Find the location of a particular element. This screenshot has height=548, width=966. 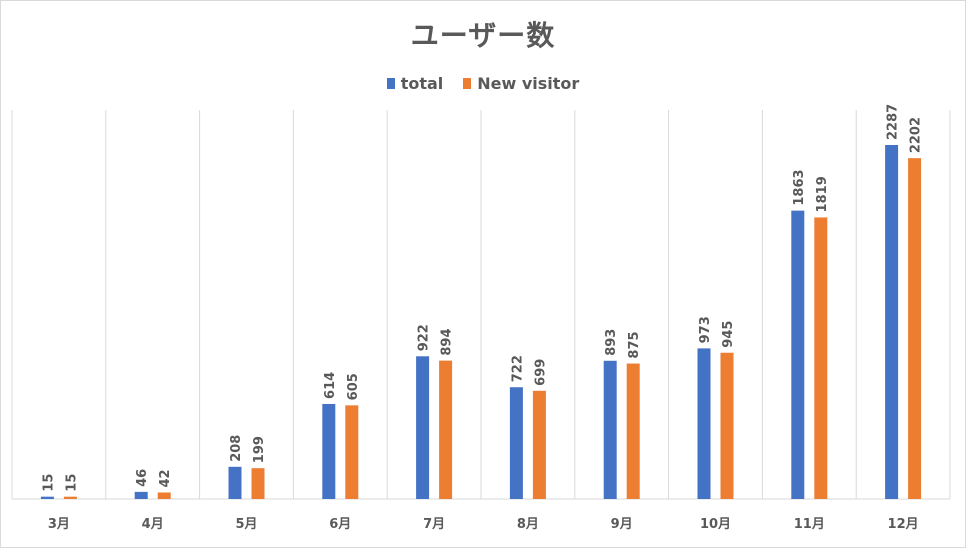

chart-title: ユーザー数 is located at coordinates (483, 35).